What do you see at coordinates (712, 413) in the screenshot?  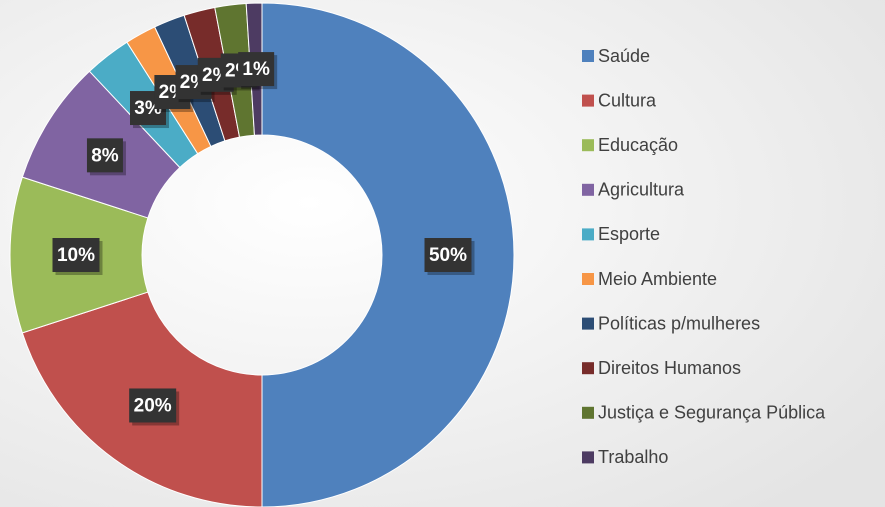 I see `legend-label: Justiça e Segurança Pública` at bounding box center [712, 413].